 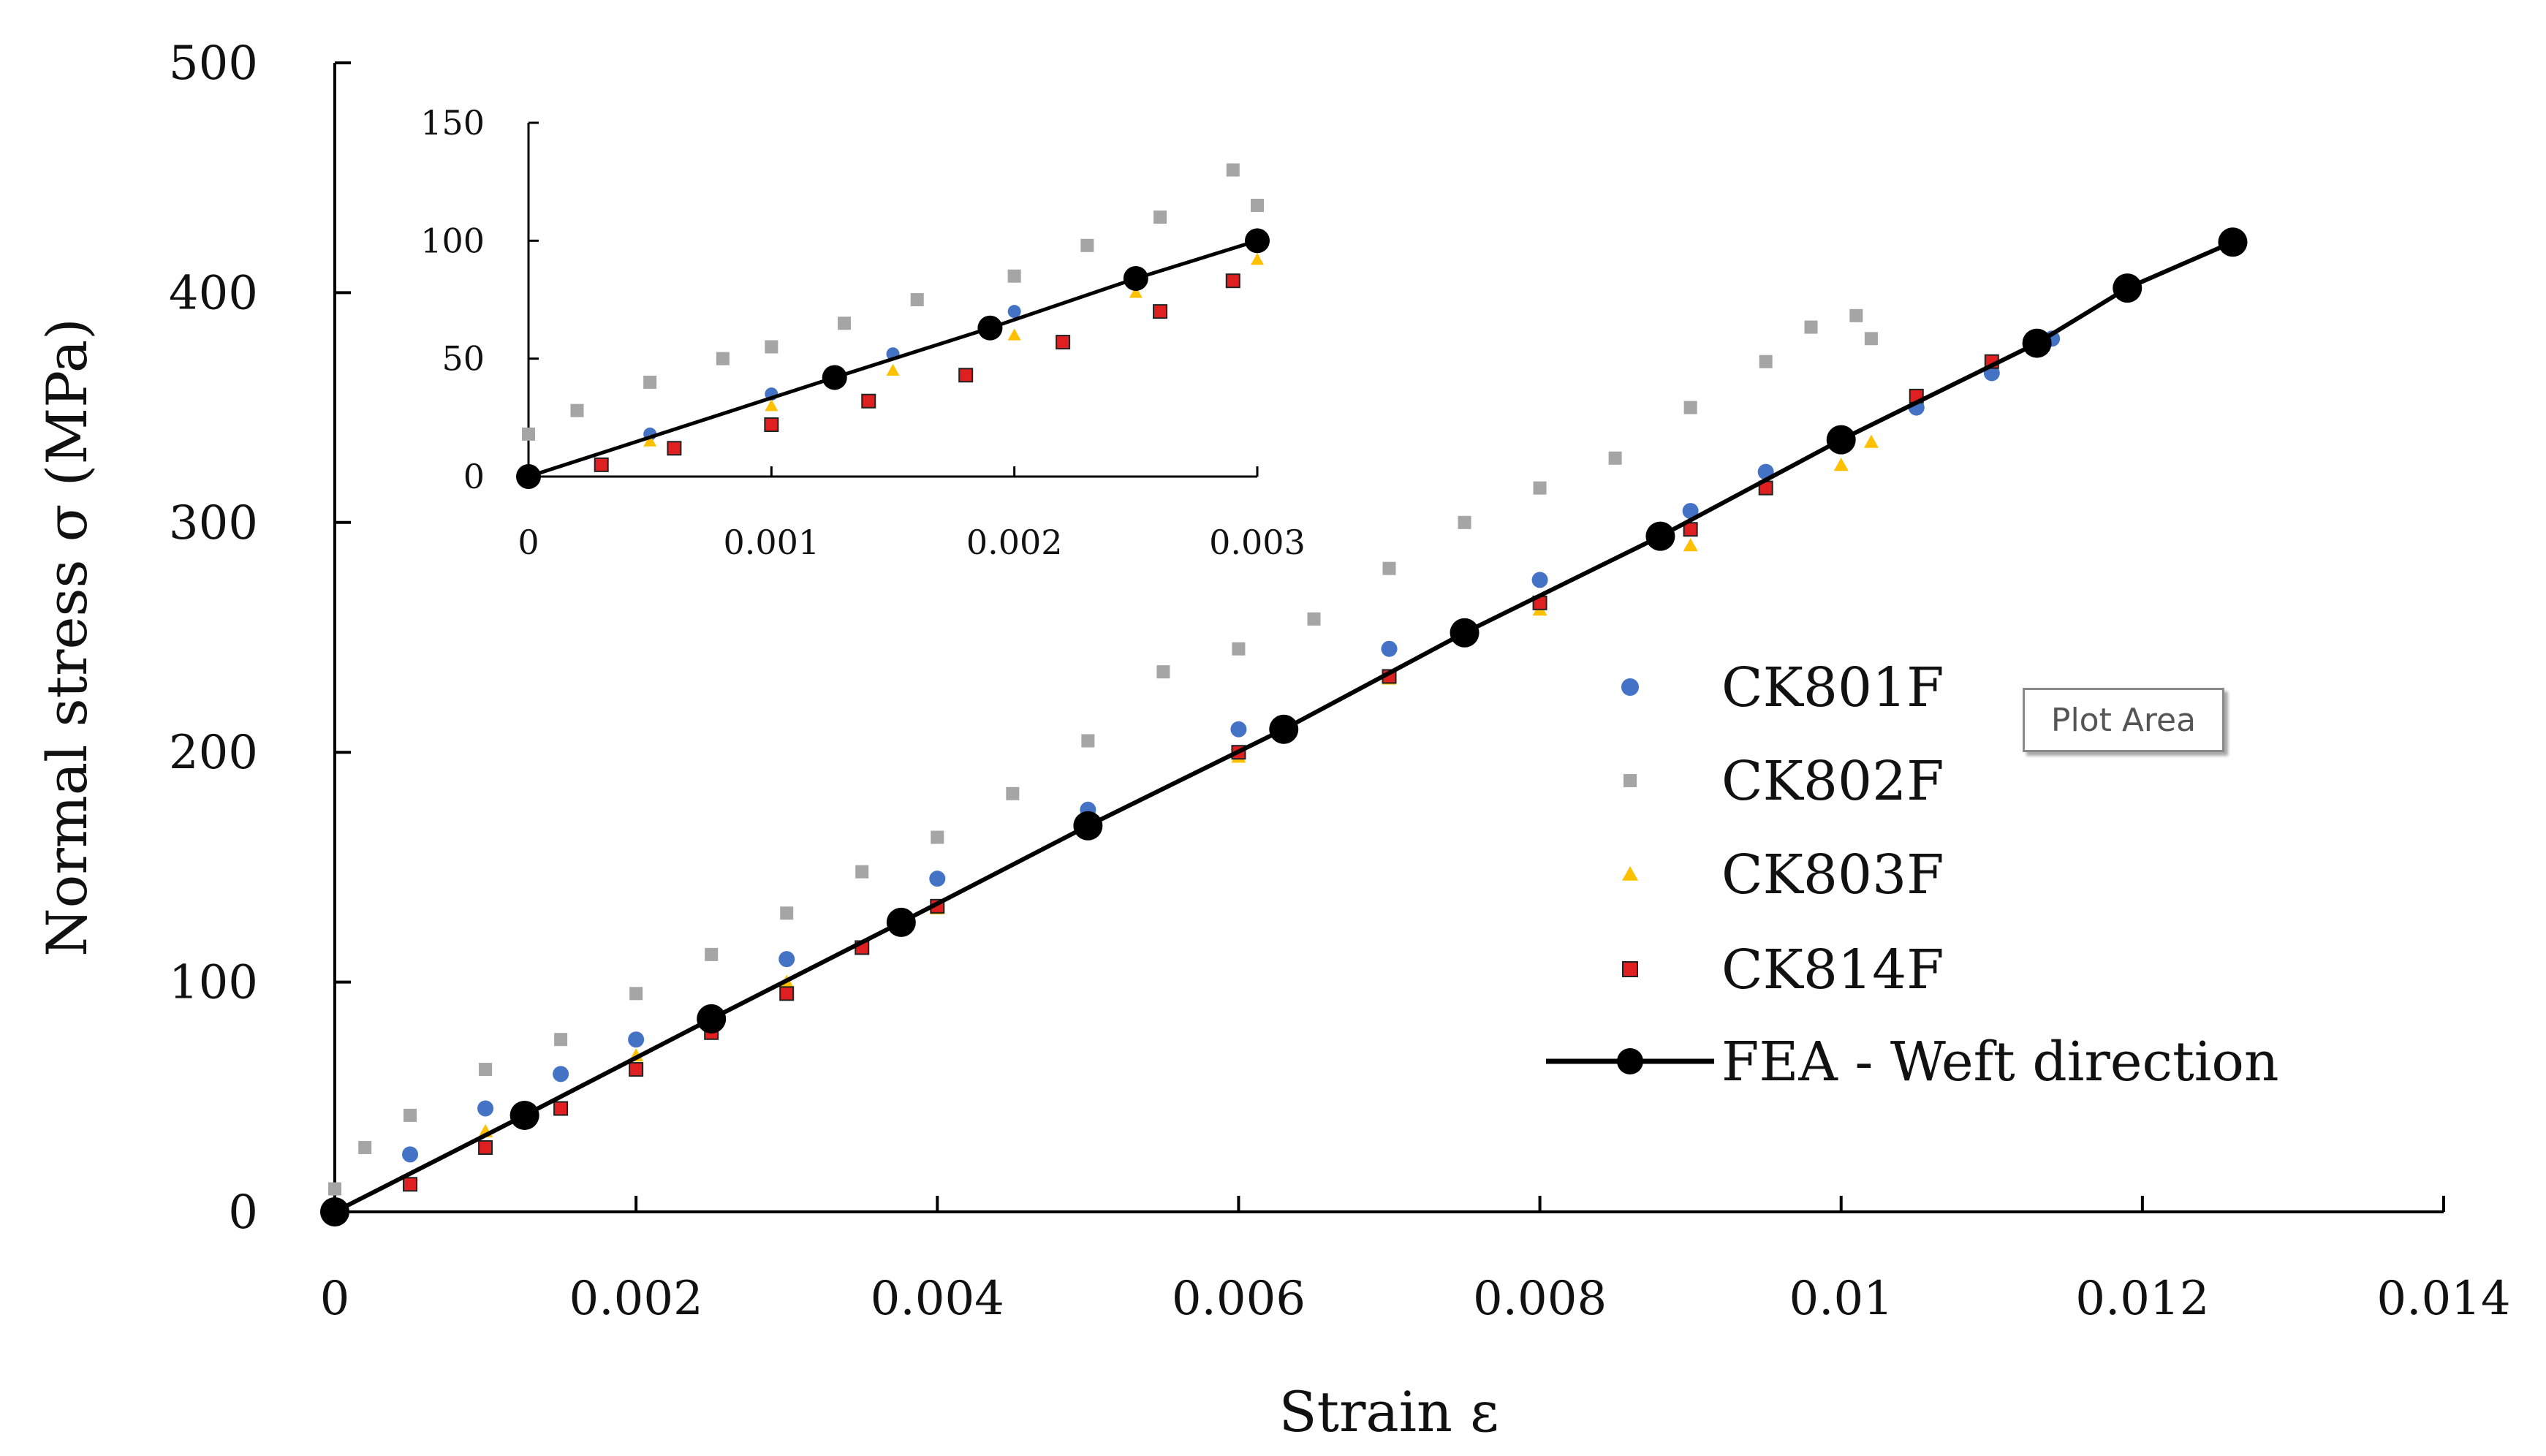 I want to click on inset-y-tick-label: 100, so click(x=452, y=240).